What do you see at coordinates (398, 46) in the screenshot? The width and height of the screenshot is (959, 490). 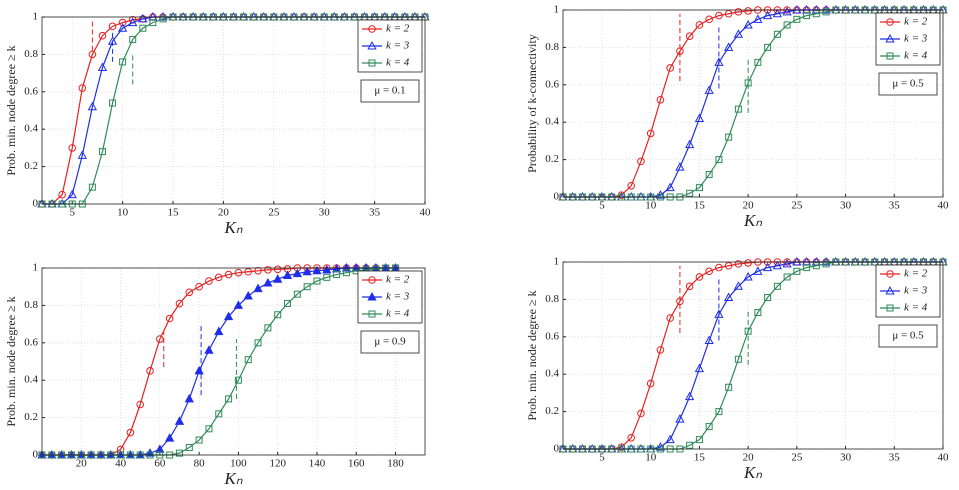 I see `legend-label: k = 3` at bounding box center [398, 46].